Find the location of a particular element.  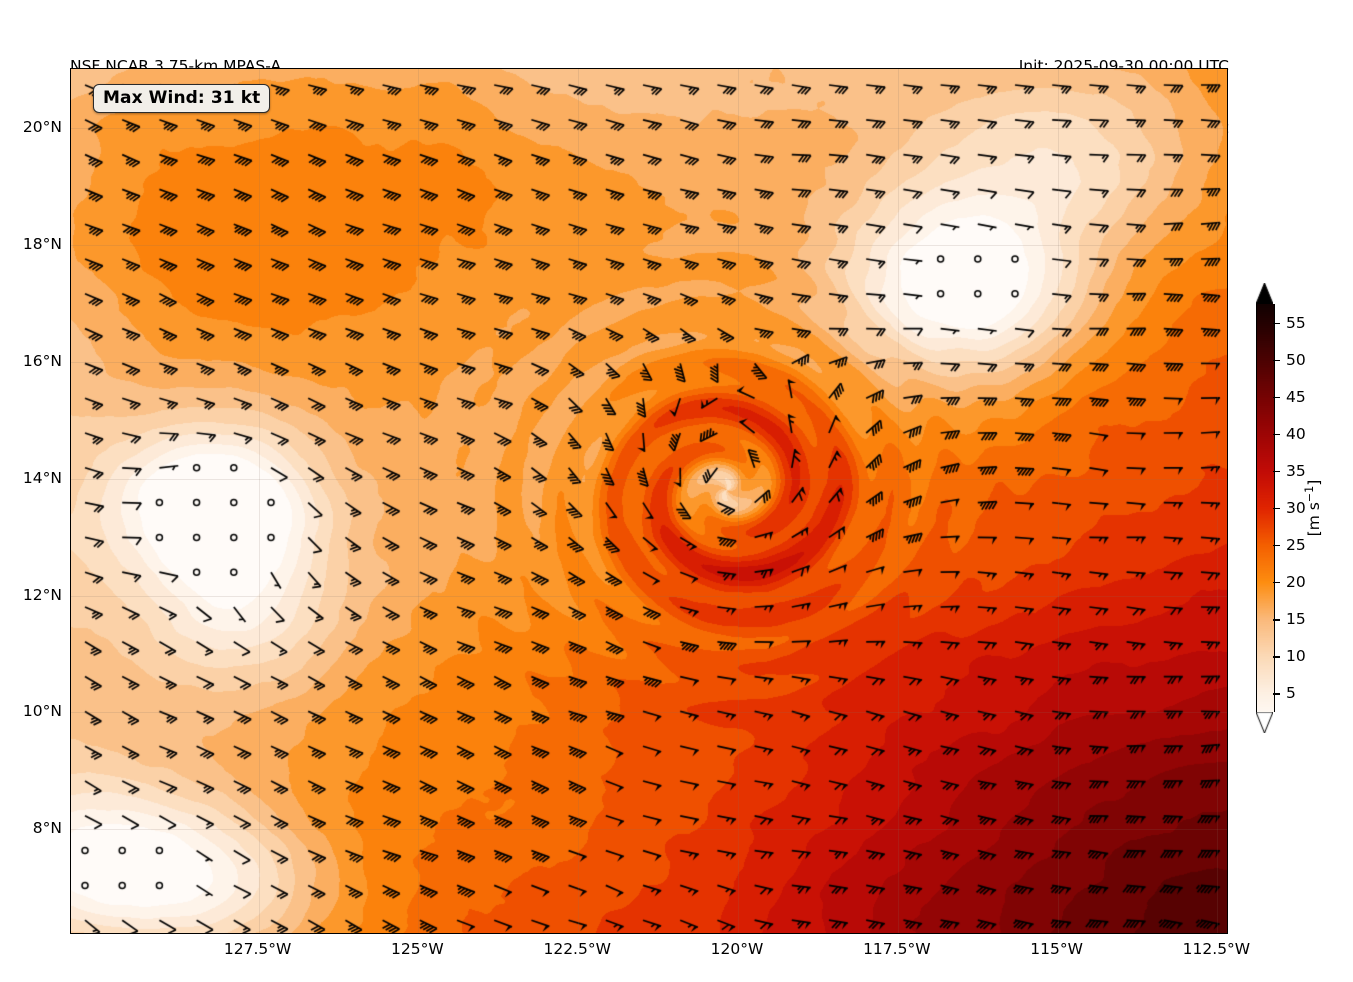

colorbar-tick-label: 35 is located at coordinates (1296, 470).